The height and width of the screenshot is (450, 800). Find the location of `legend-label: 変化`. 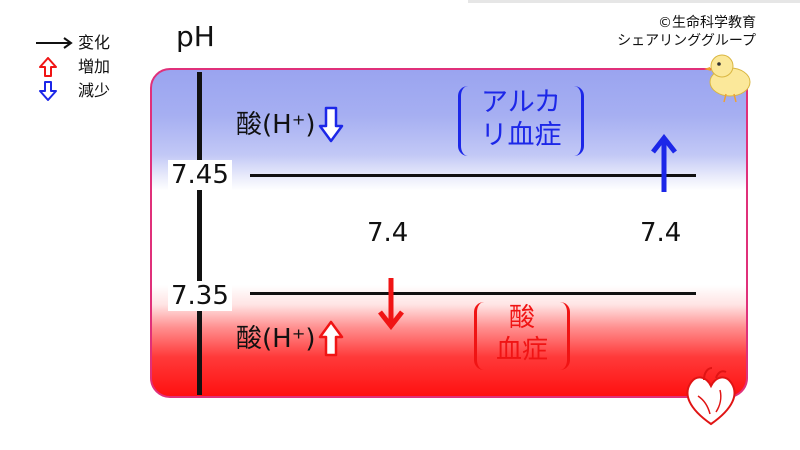

legend-label: 変化 is located at coordinates (94, 42).